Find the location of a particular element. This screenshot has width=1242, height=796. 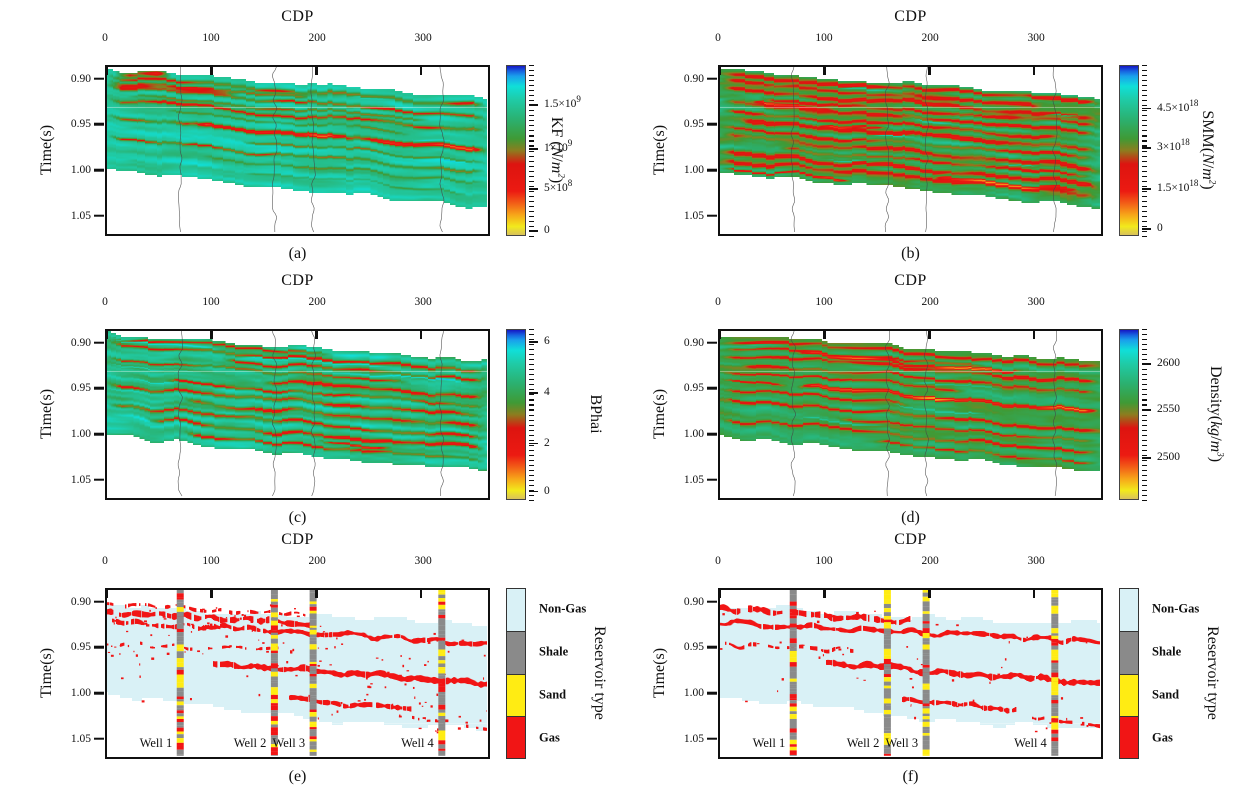

legend-label: Non-Gas is located at coordinates (1176, 608).